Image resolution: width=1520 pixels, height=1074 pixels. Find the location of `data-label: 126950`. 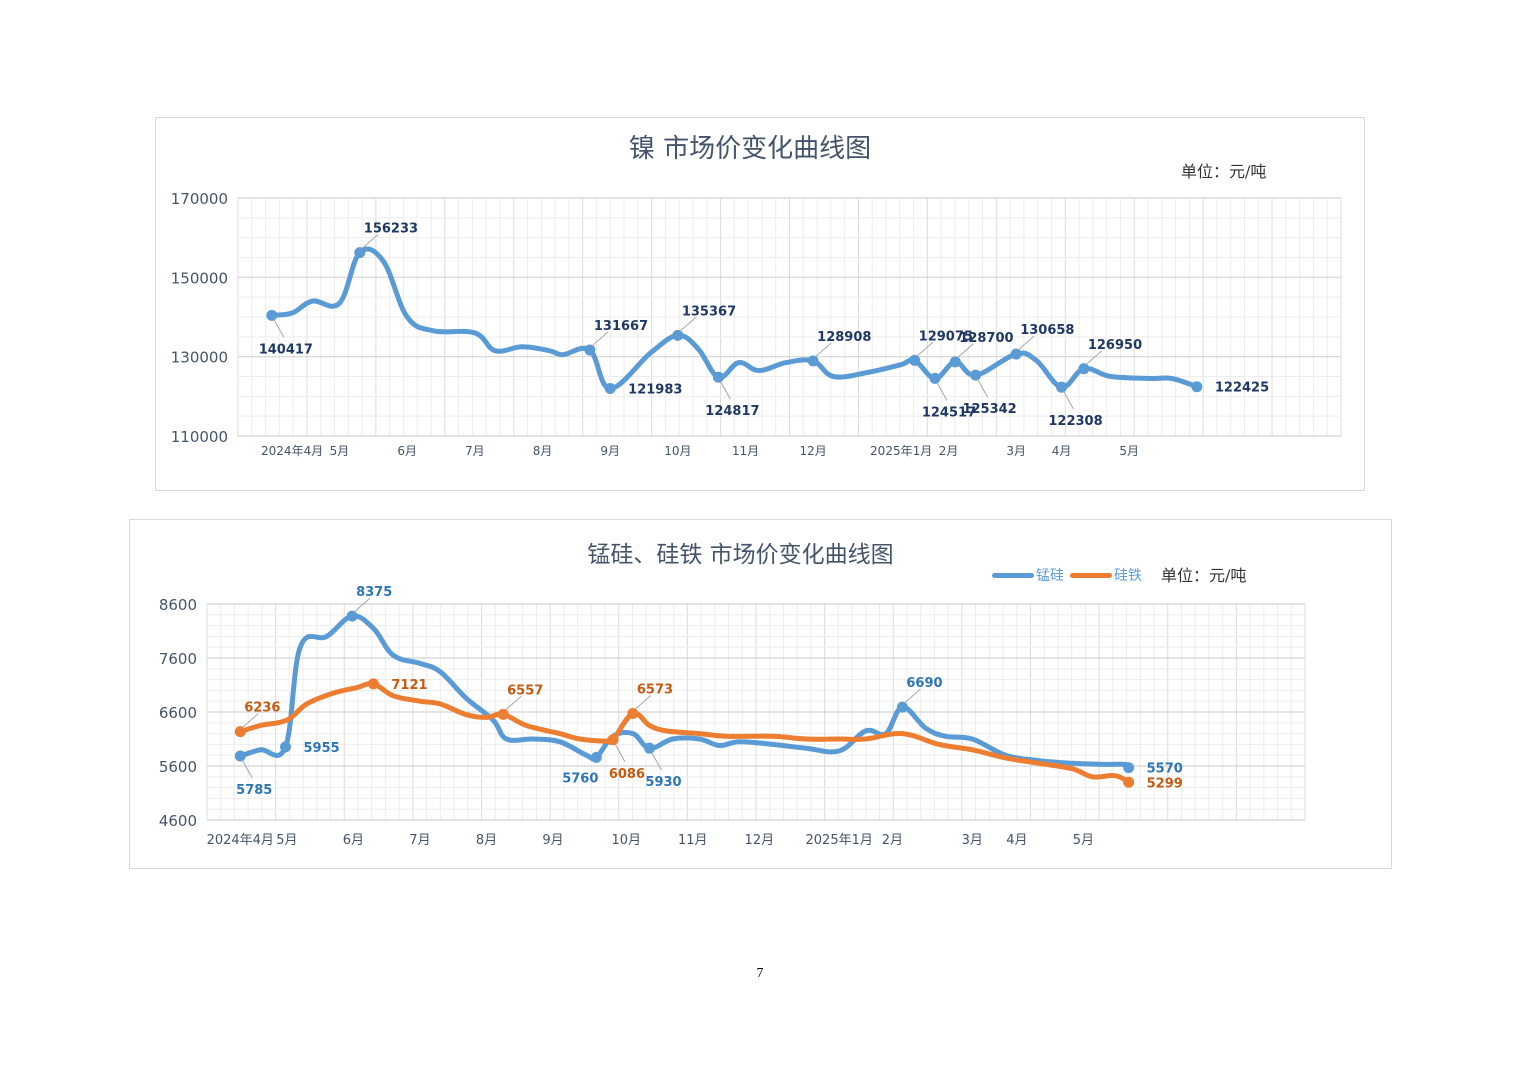

data-label: 126950 is located at coordinates (1115, 345).